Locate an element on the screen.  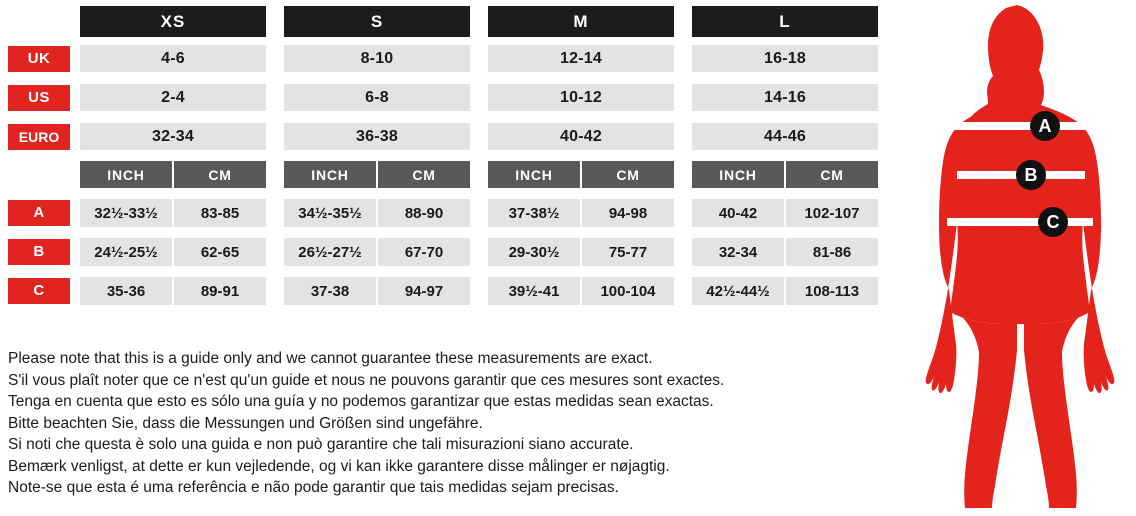
us-l: 14-16 is located at coordinates (785, 97).